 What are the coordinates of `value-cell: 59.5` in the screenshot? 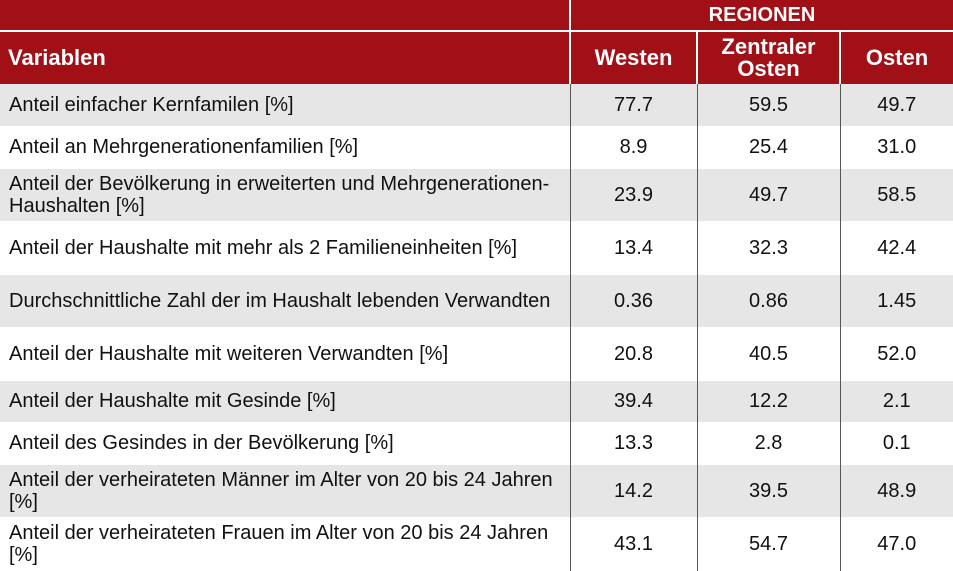 It's located at (769, 105).